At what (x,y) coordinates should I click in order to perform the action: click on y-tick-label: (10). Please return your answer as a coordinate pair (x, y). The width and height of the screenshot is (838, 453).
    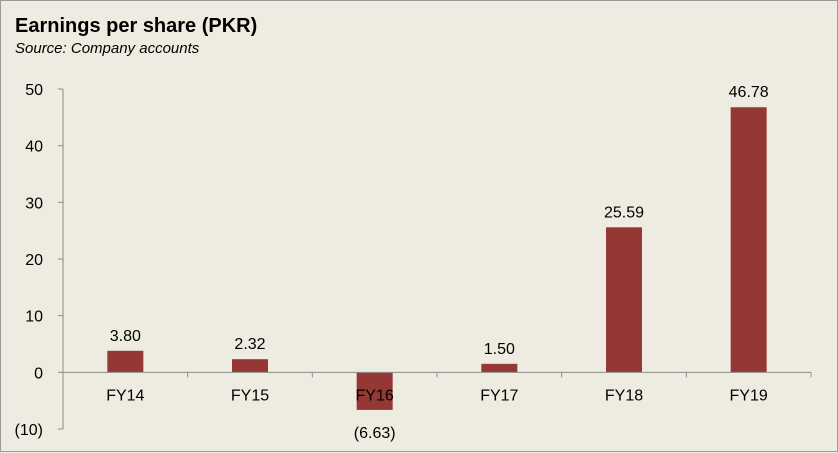
    Looking at the image, I should click on (29, 430).